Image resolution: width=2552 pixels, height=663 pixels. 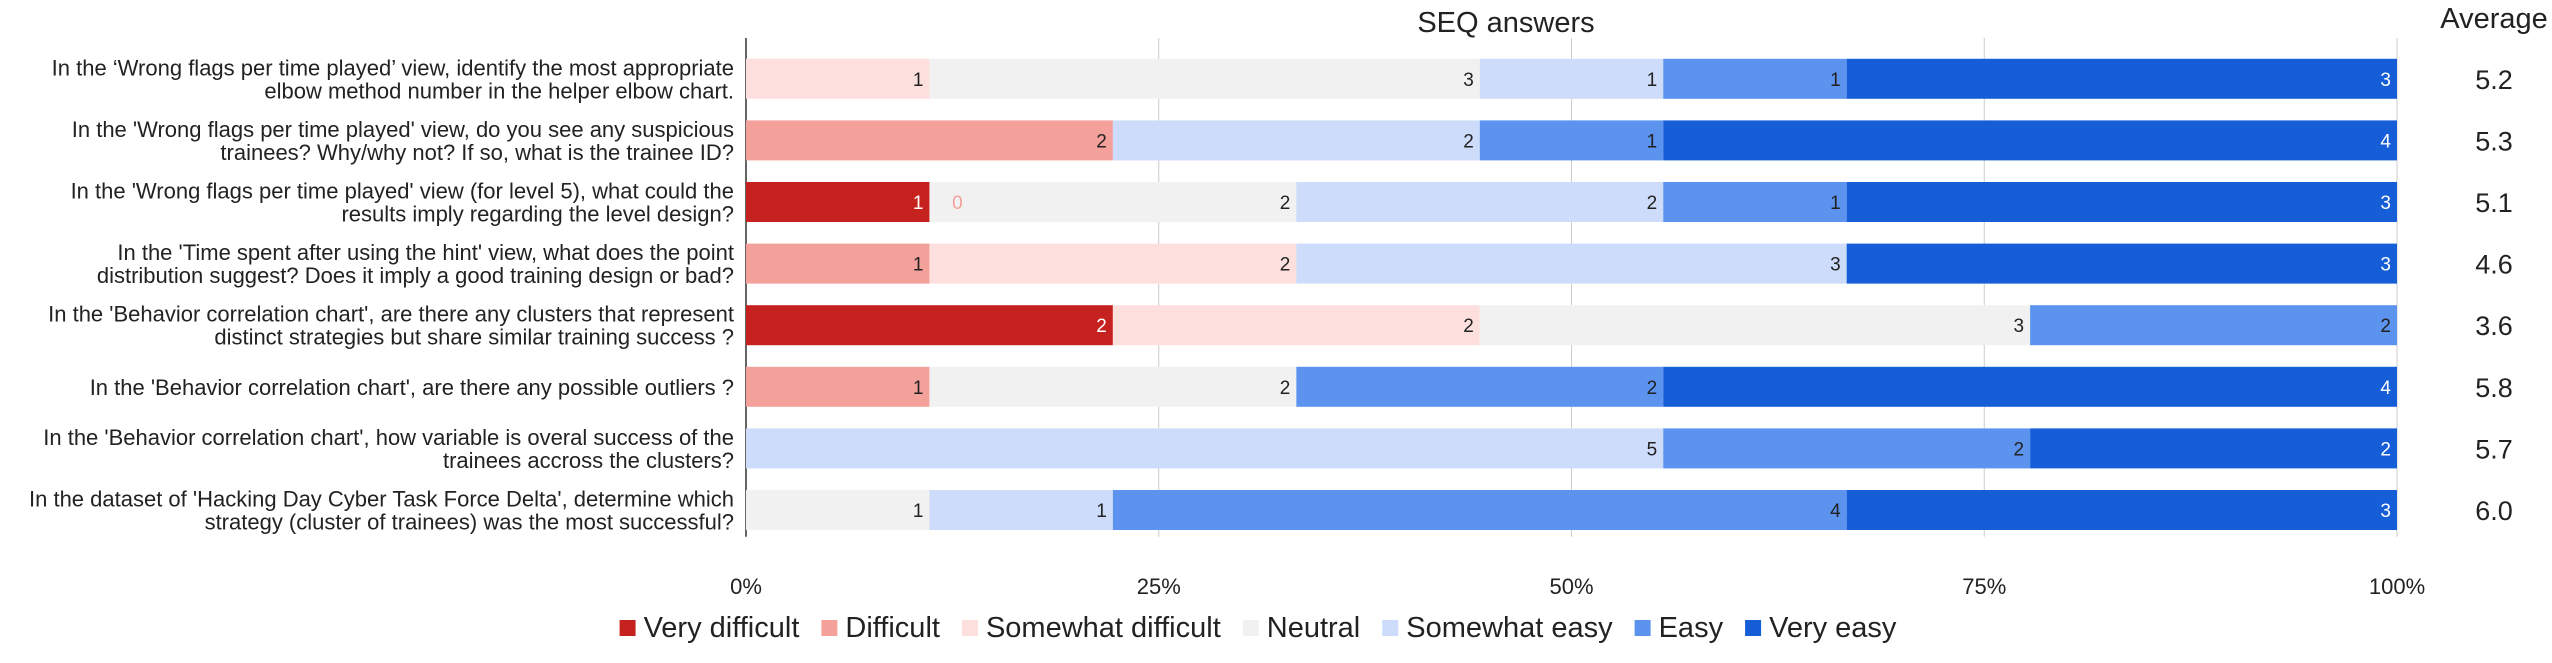 What do you see at coordinates (2494, 511) in the screenshot?
I see `average-value: 6.0` at bounding box center [2494, 511].